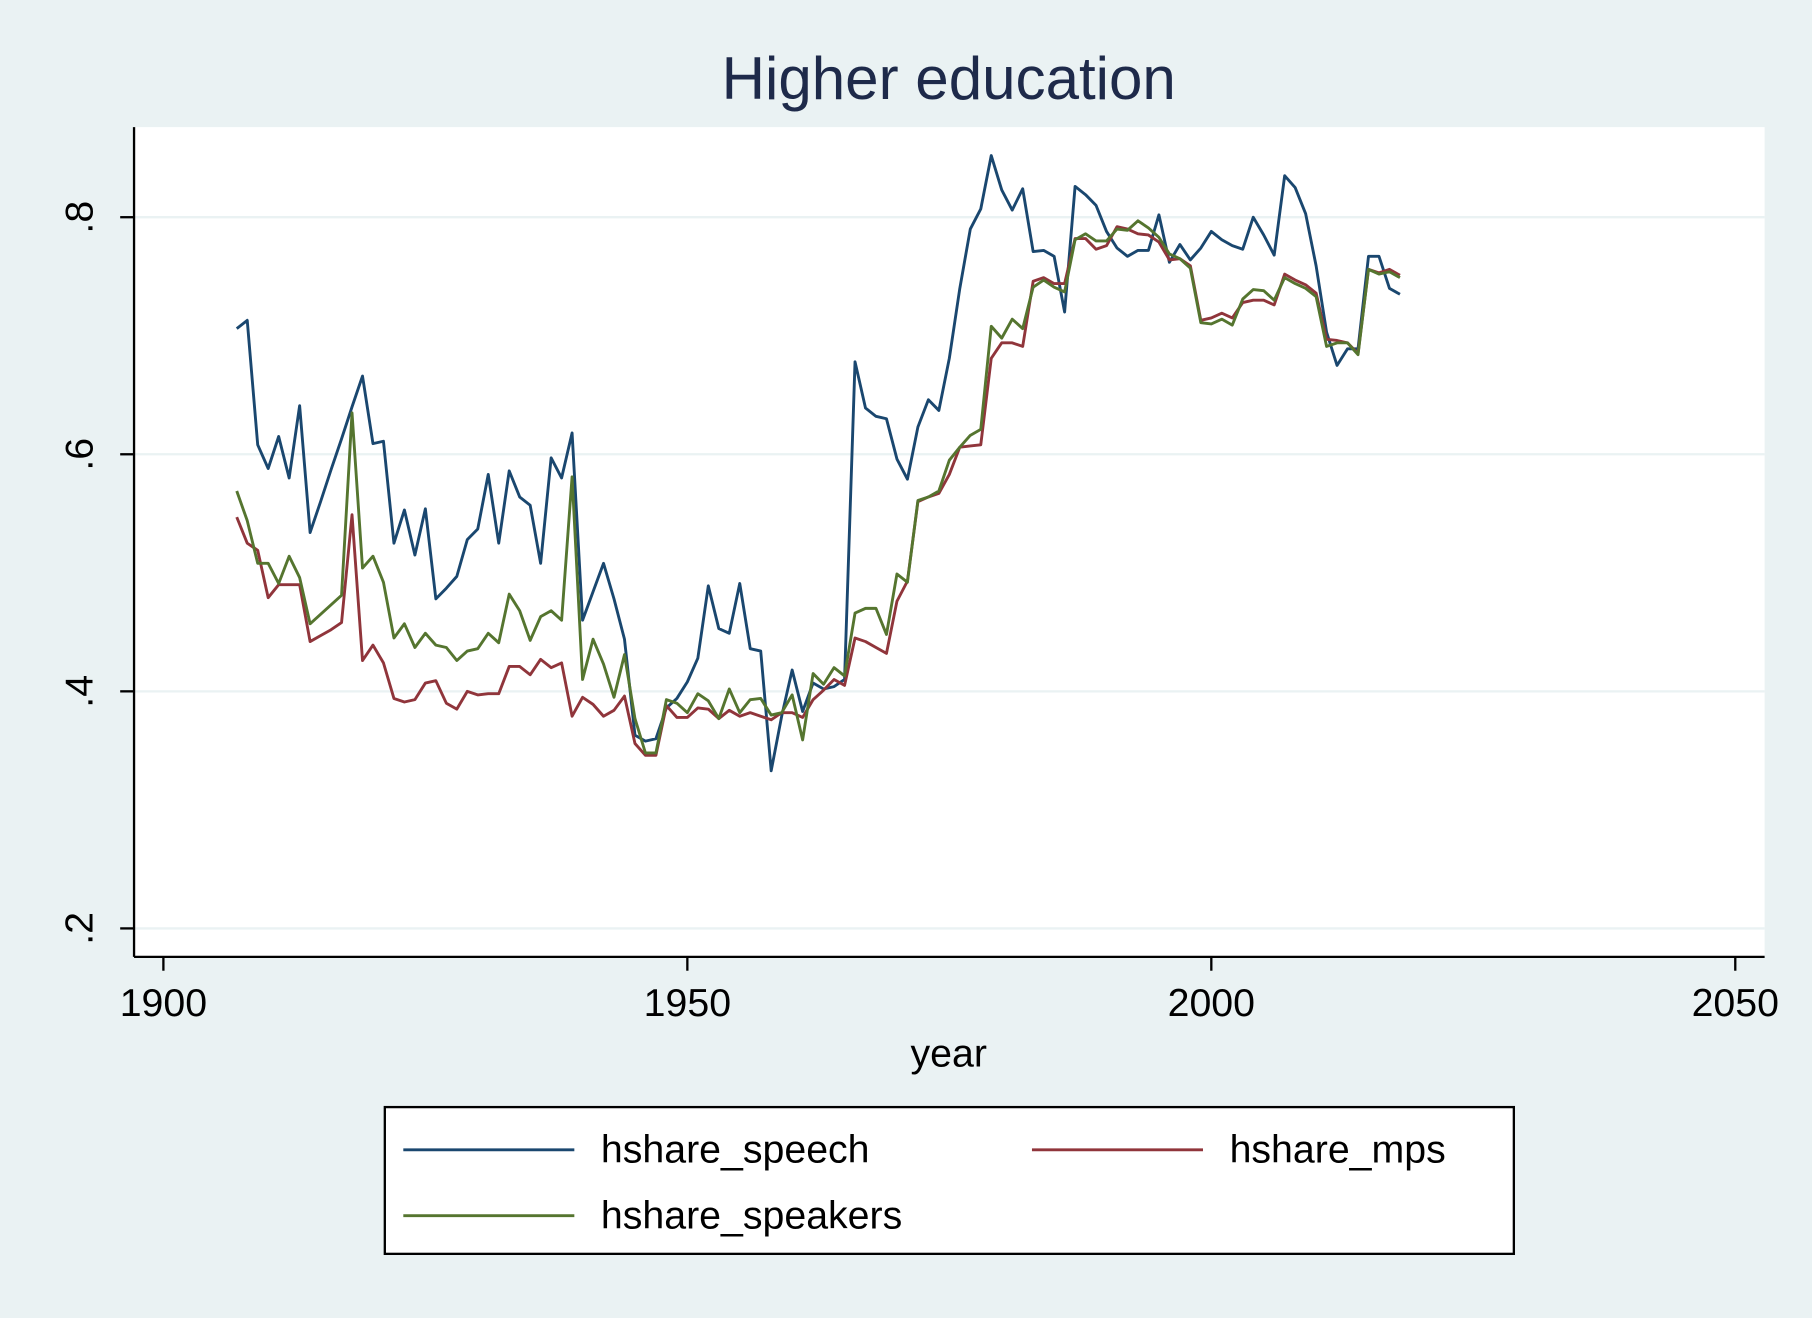  Describe the element at coordinates (751, 1215) in the screenshot. I see `legend-label: hshare_speakers` at that location.